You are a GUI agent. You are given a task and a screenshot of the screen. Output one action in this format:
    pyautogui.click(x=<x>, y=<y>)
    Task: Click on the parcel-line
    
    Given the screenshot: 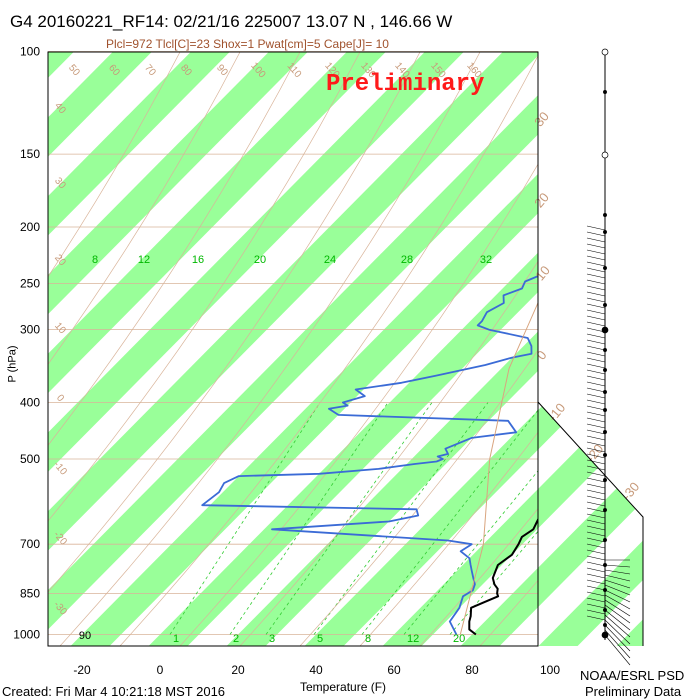 What is the action you would take?
    pyautogui.click(x=498, y=468)
    